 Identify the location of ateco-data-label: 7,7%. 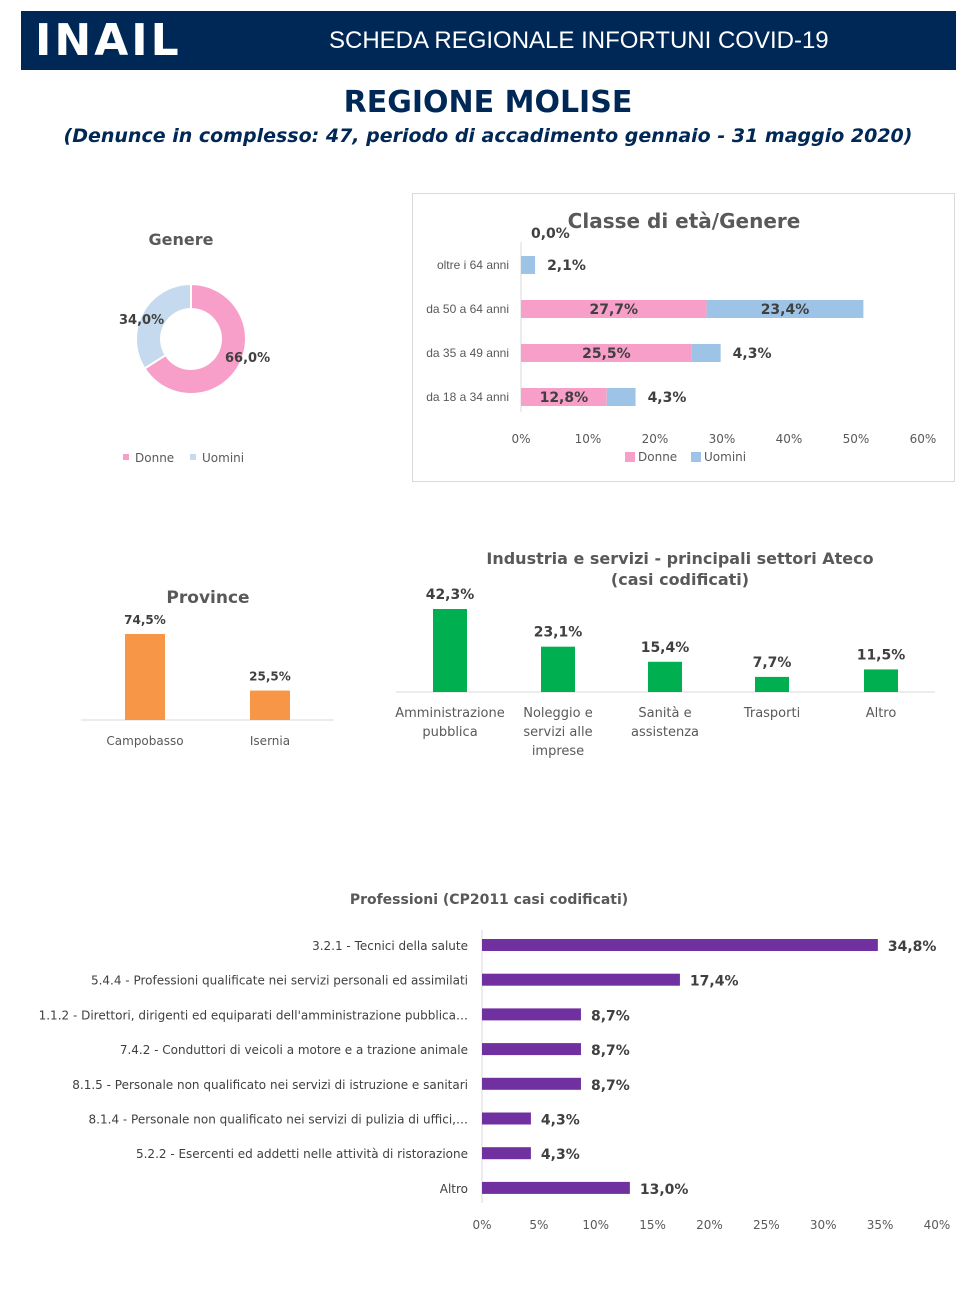
(772, 663).